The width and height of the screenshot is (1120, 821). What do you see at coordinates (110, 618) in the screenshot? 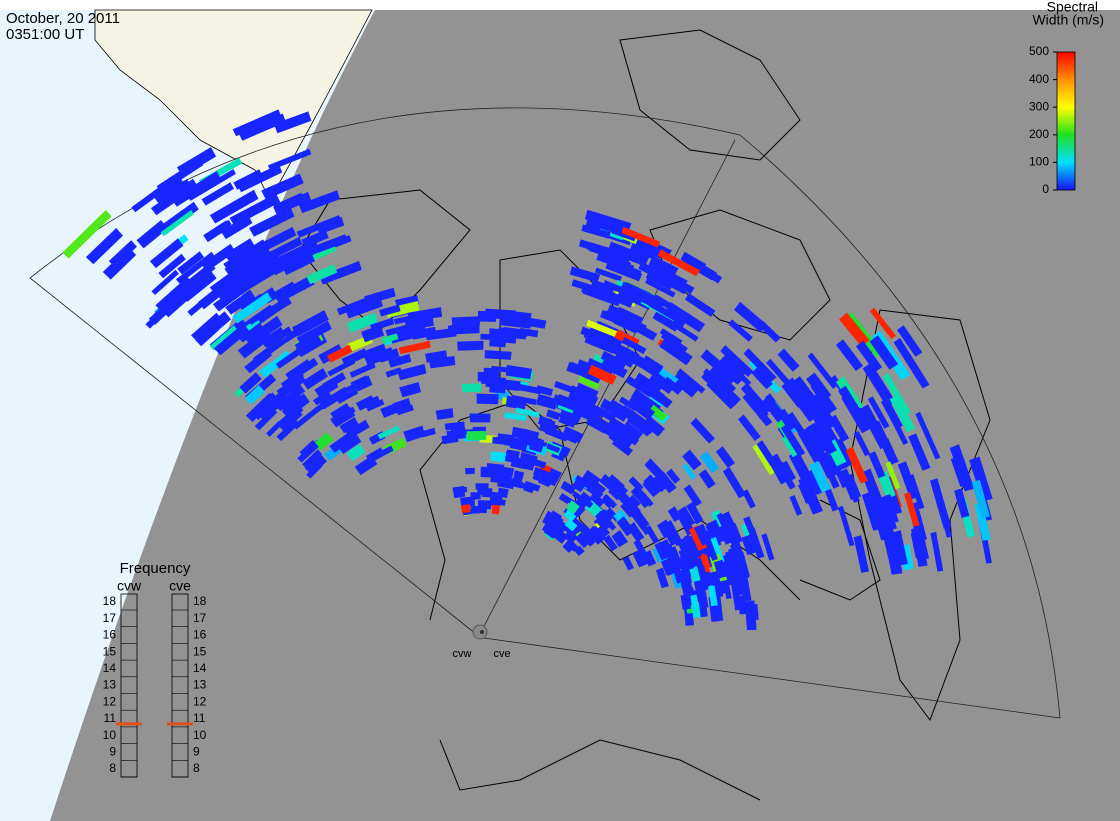
I see `frequency-tick-label: 17` at bounding box center [110, 618].